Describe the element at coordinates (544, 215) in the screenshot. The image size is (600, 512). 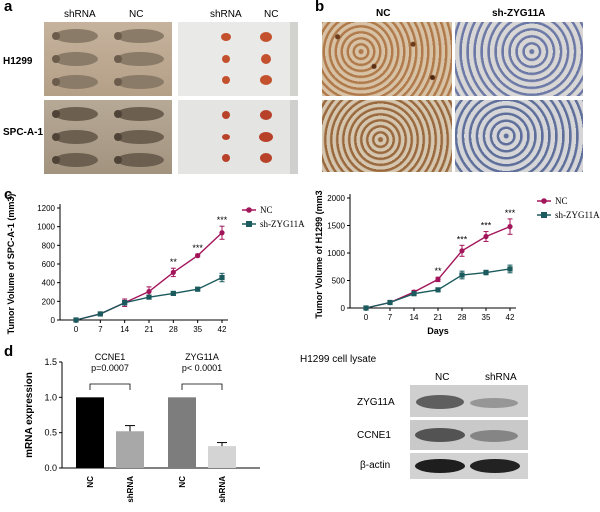
I see `legend2-sh-marker` at that location.